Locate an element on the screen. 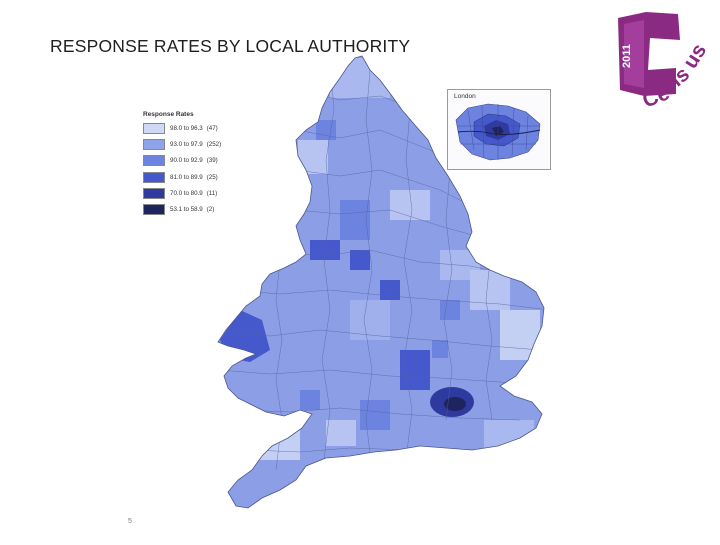 This screenshot has width=720, height=545. legend-count: (25) is located at coordinates (212, 177).